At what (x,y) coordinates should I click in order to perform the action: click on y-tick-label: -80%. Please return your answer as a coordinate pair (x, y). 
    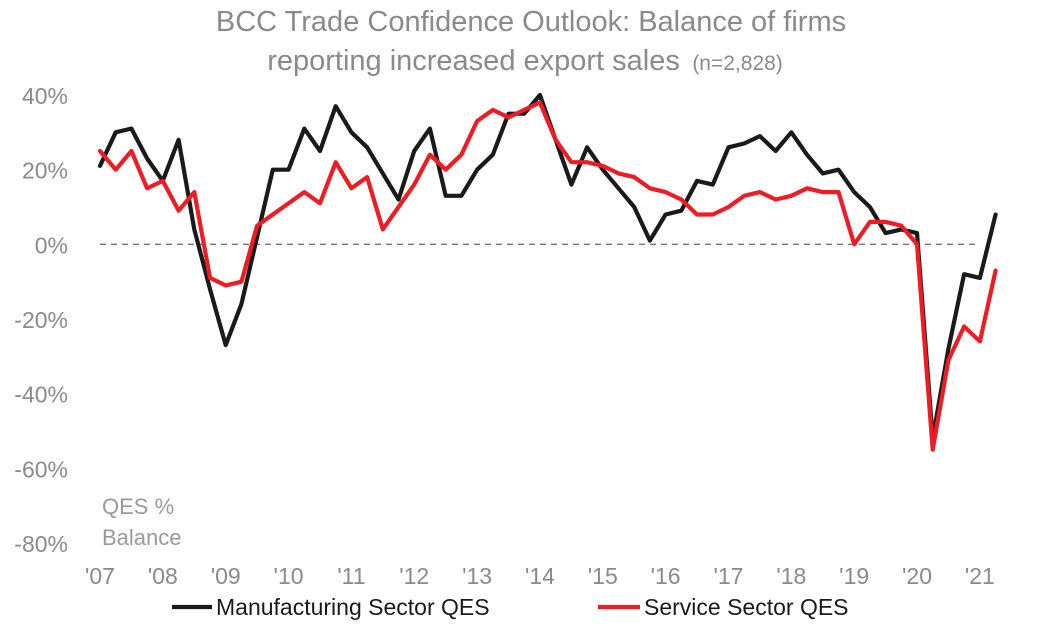
    Looking at the image, I should click on (41, 544).